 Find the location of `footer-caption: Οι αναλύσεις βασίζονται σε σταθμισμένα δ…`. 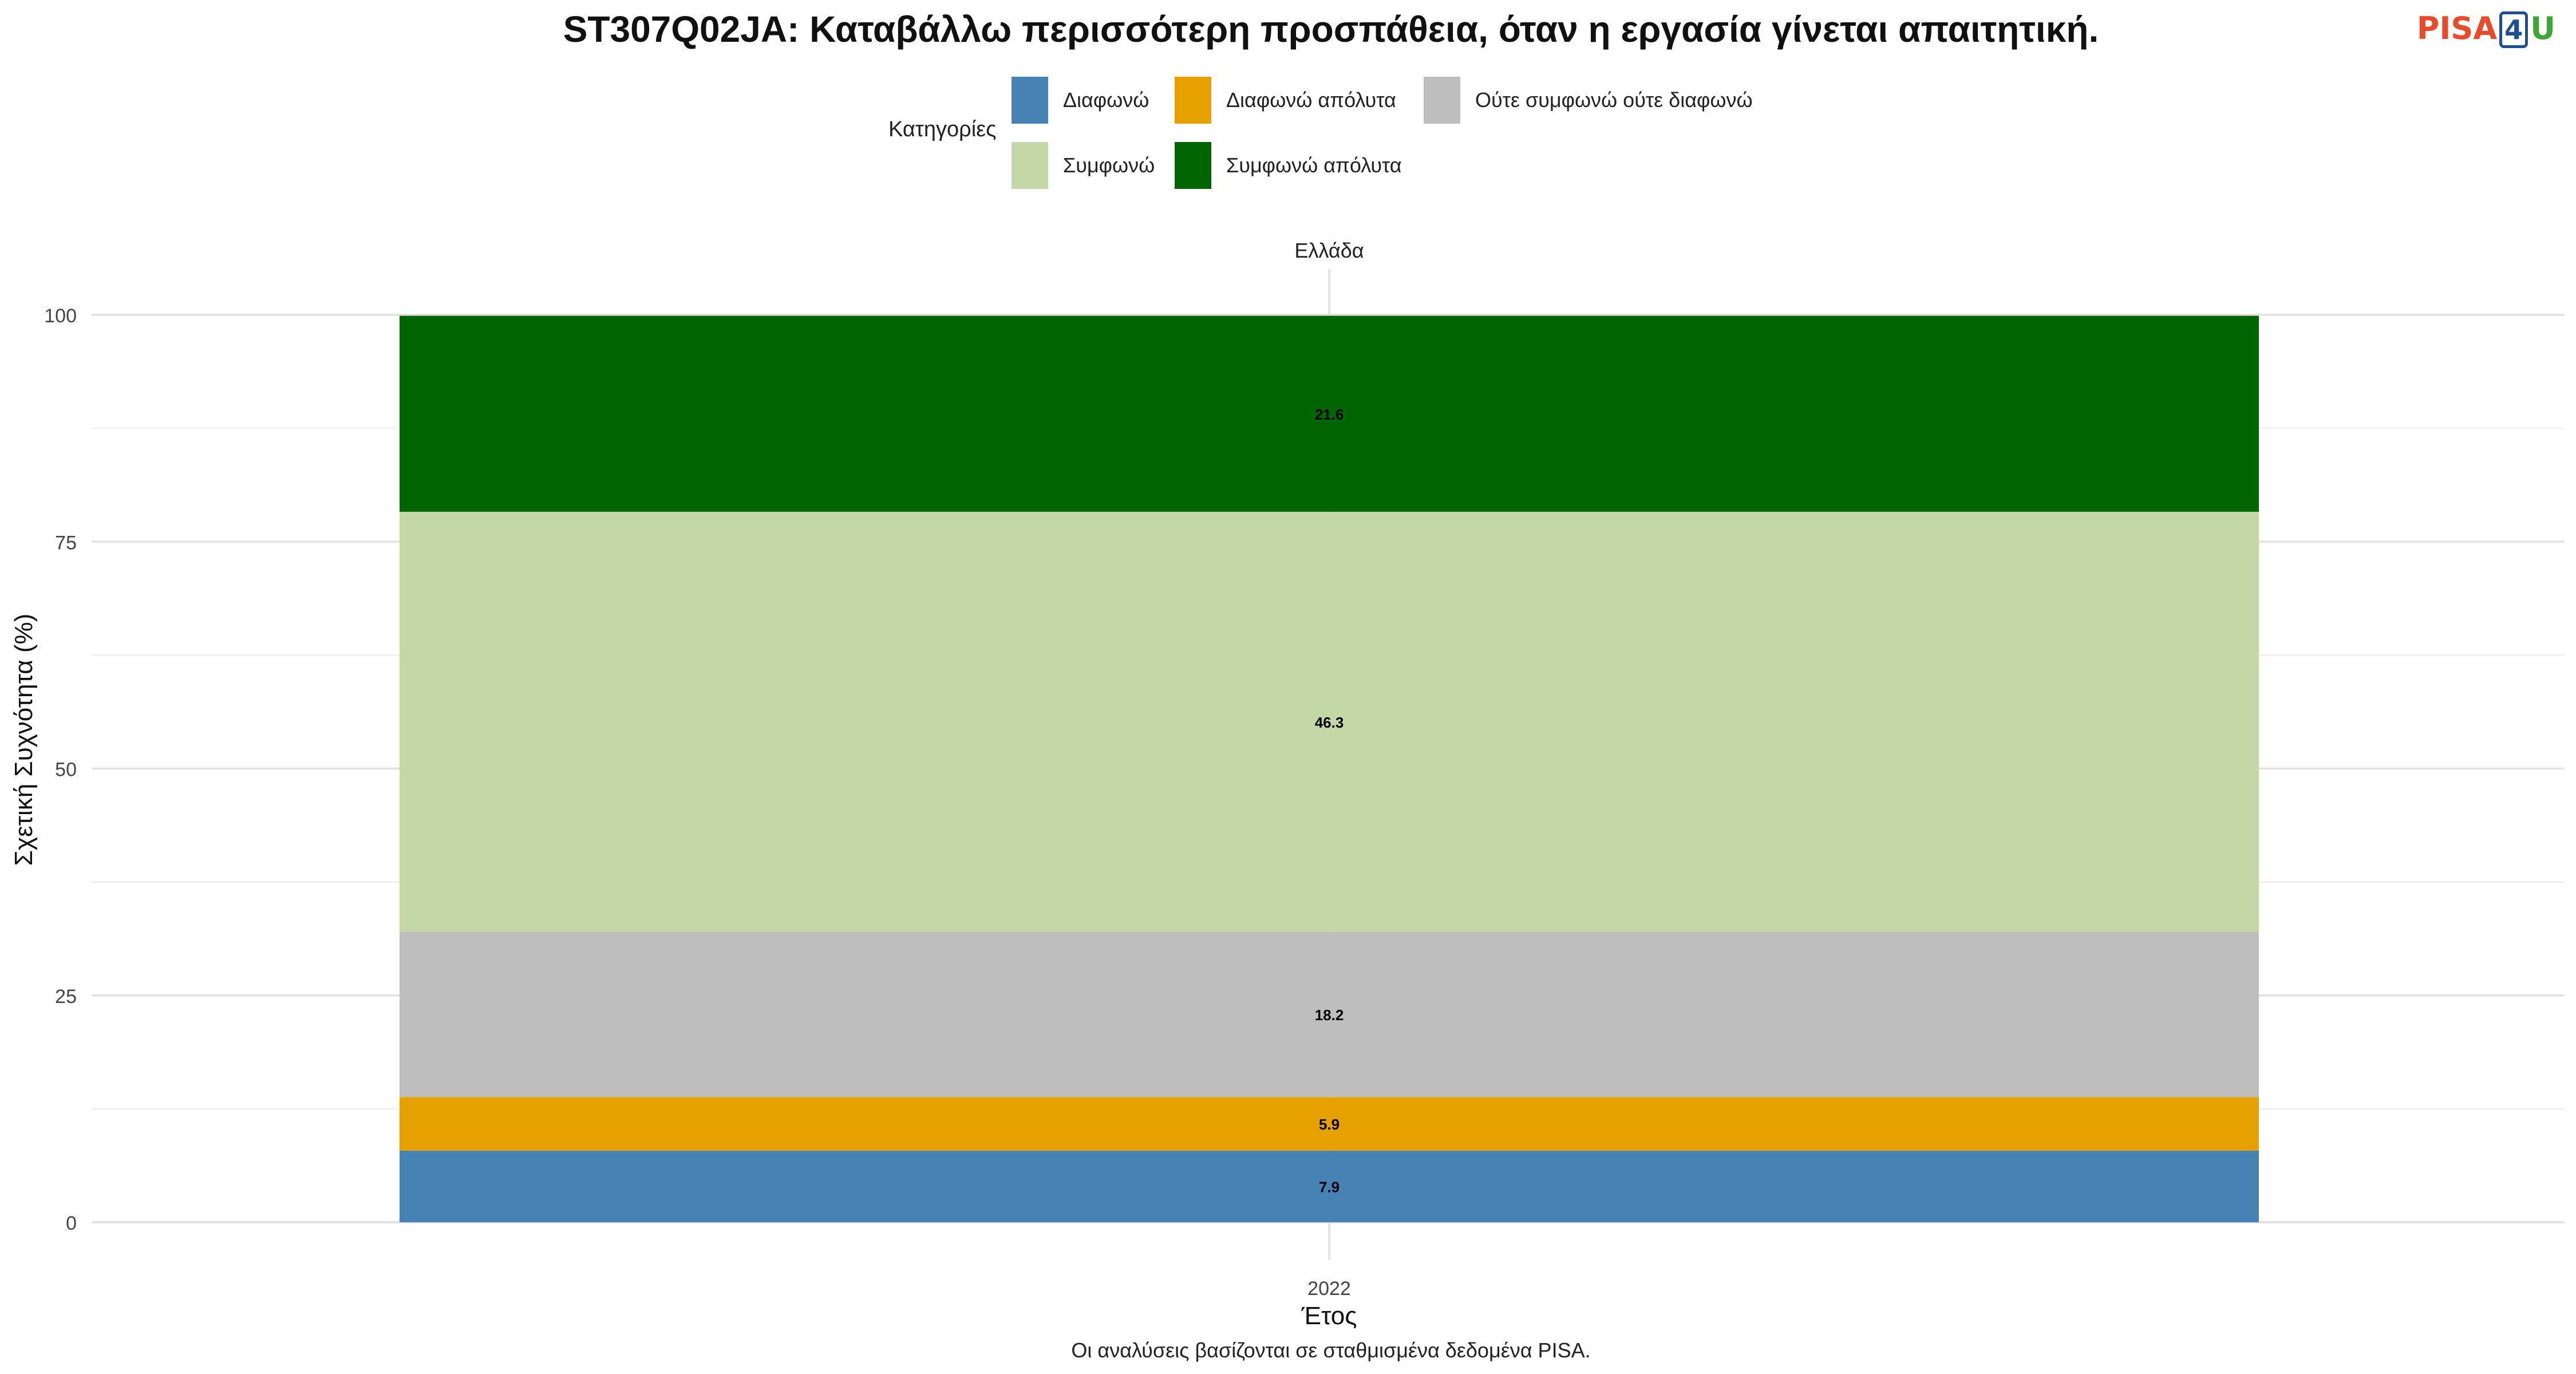

footer-caption: Οι αναλύσεις βασίζονται σε σταθμισμένα δ… is located at coordinates (1331, 1351).